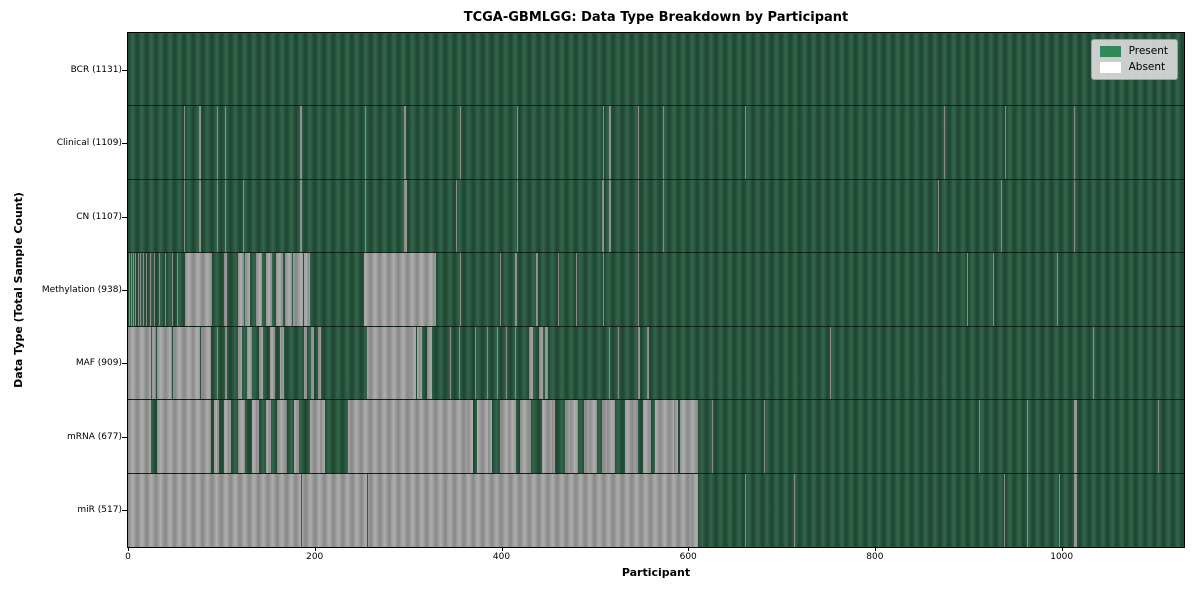  I want to click on row-BCR, so click(656, 70).